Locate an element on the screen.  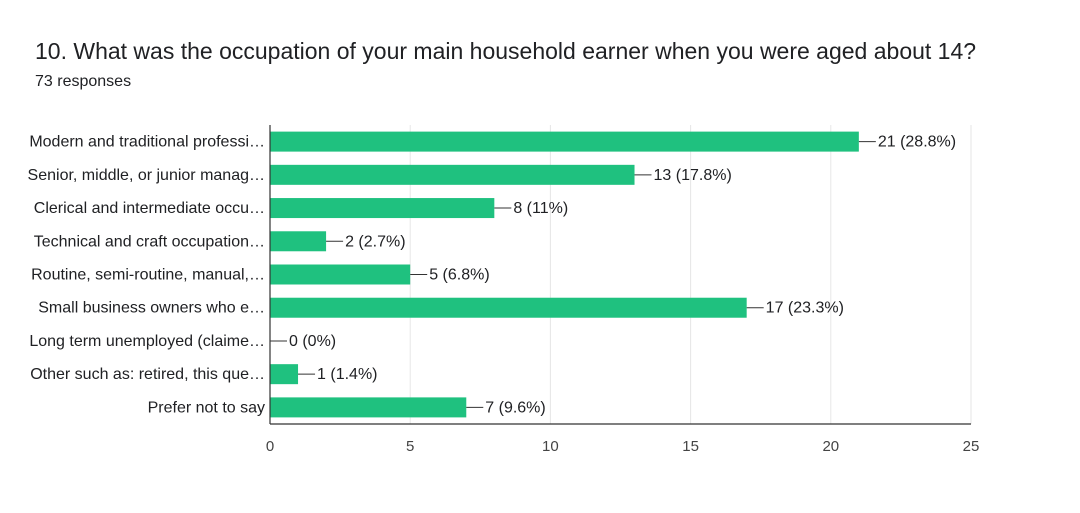
x-tick-label: 20 is located at coordinates (830, 446).